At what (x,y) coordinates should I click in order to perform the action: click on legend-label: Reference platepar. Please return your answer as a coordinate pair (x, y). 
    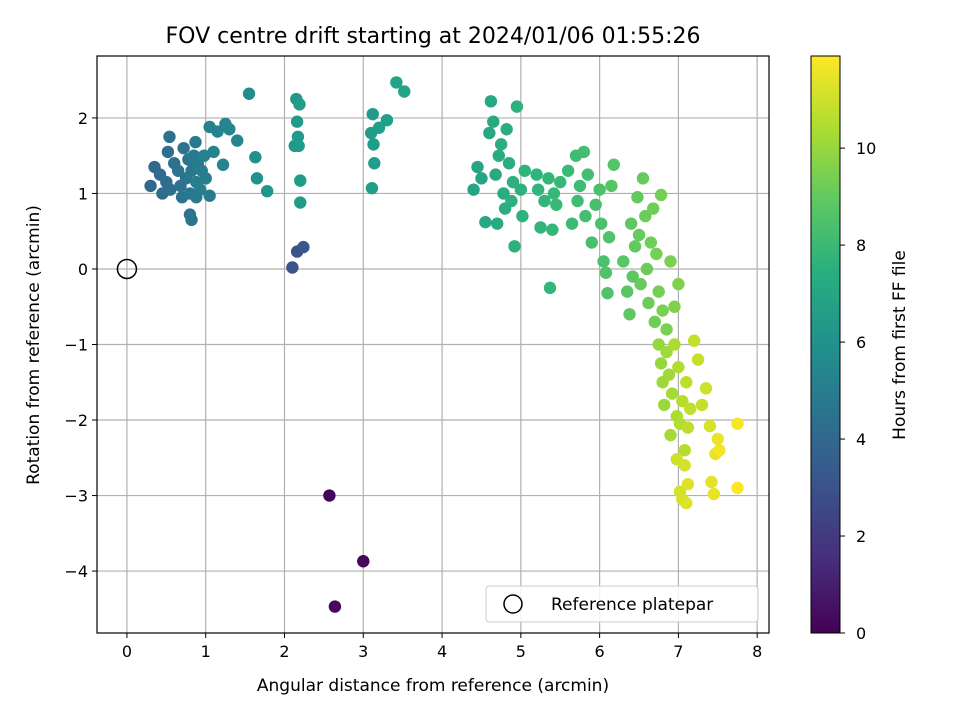
    Looking at the image, I should click on (632, 605).